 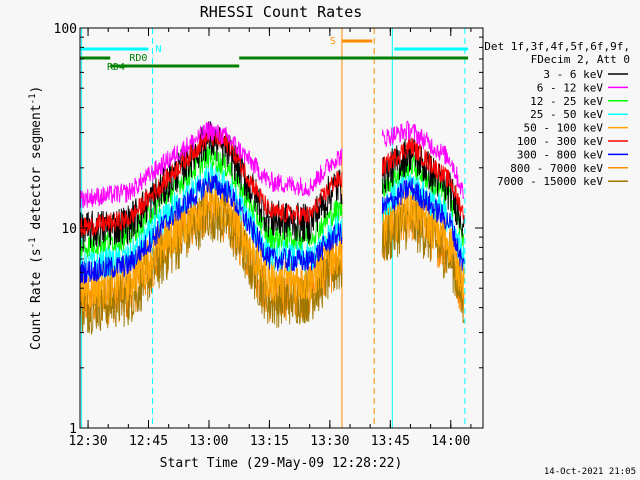 What do you see at coordinates (274, 54) in the screenshot?
I see `state-bars: N RD0 RD4 S` at bounding box center [274, 54].